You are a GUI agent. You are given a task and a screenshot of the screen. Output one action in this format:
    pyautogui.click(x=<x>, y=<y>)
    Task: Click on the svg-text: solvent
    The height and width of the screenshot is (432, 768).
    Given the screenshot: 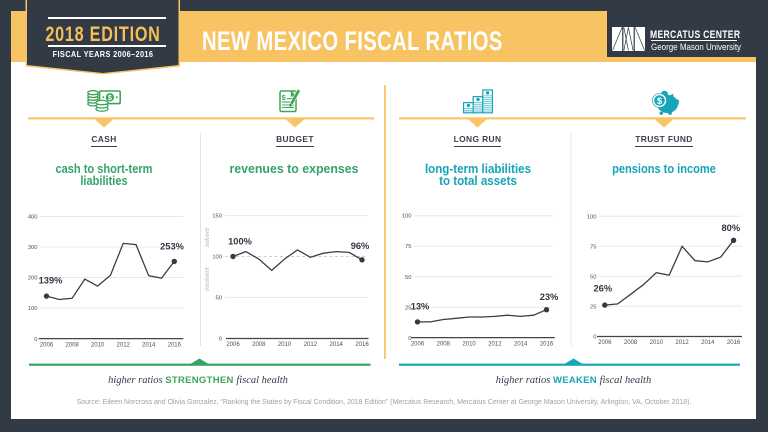 What is the action you would take?
    pyautogui.click(x=208, y=237)
    